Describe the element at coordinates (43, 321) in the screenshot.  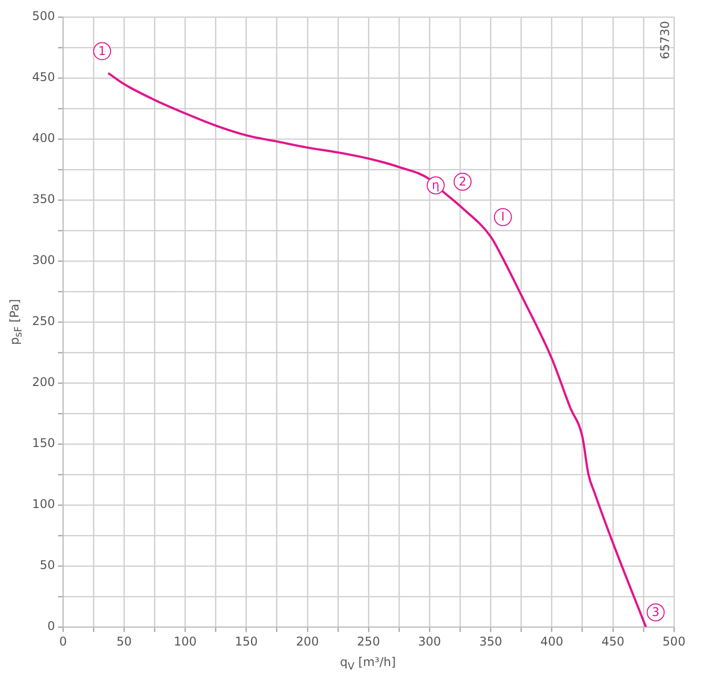
I see `y-tick-label: 250` at that location.